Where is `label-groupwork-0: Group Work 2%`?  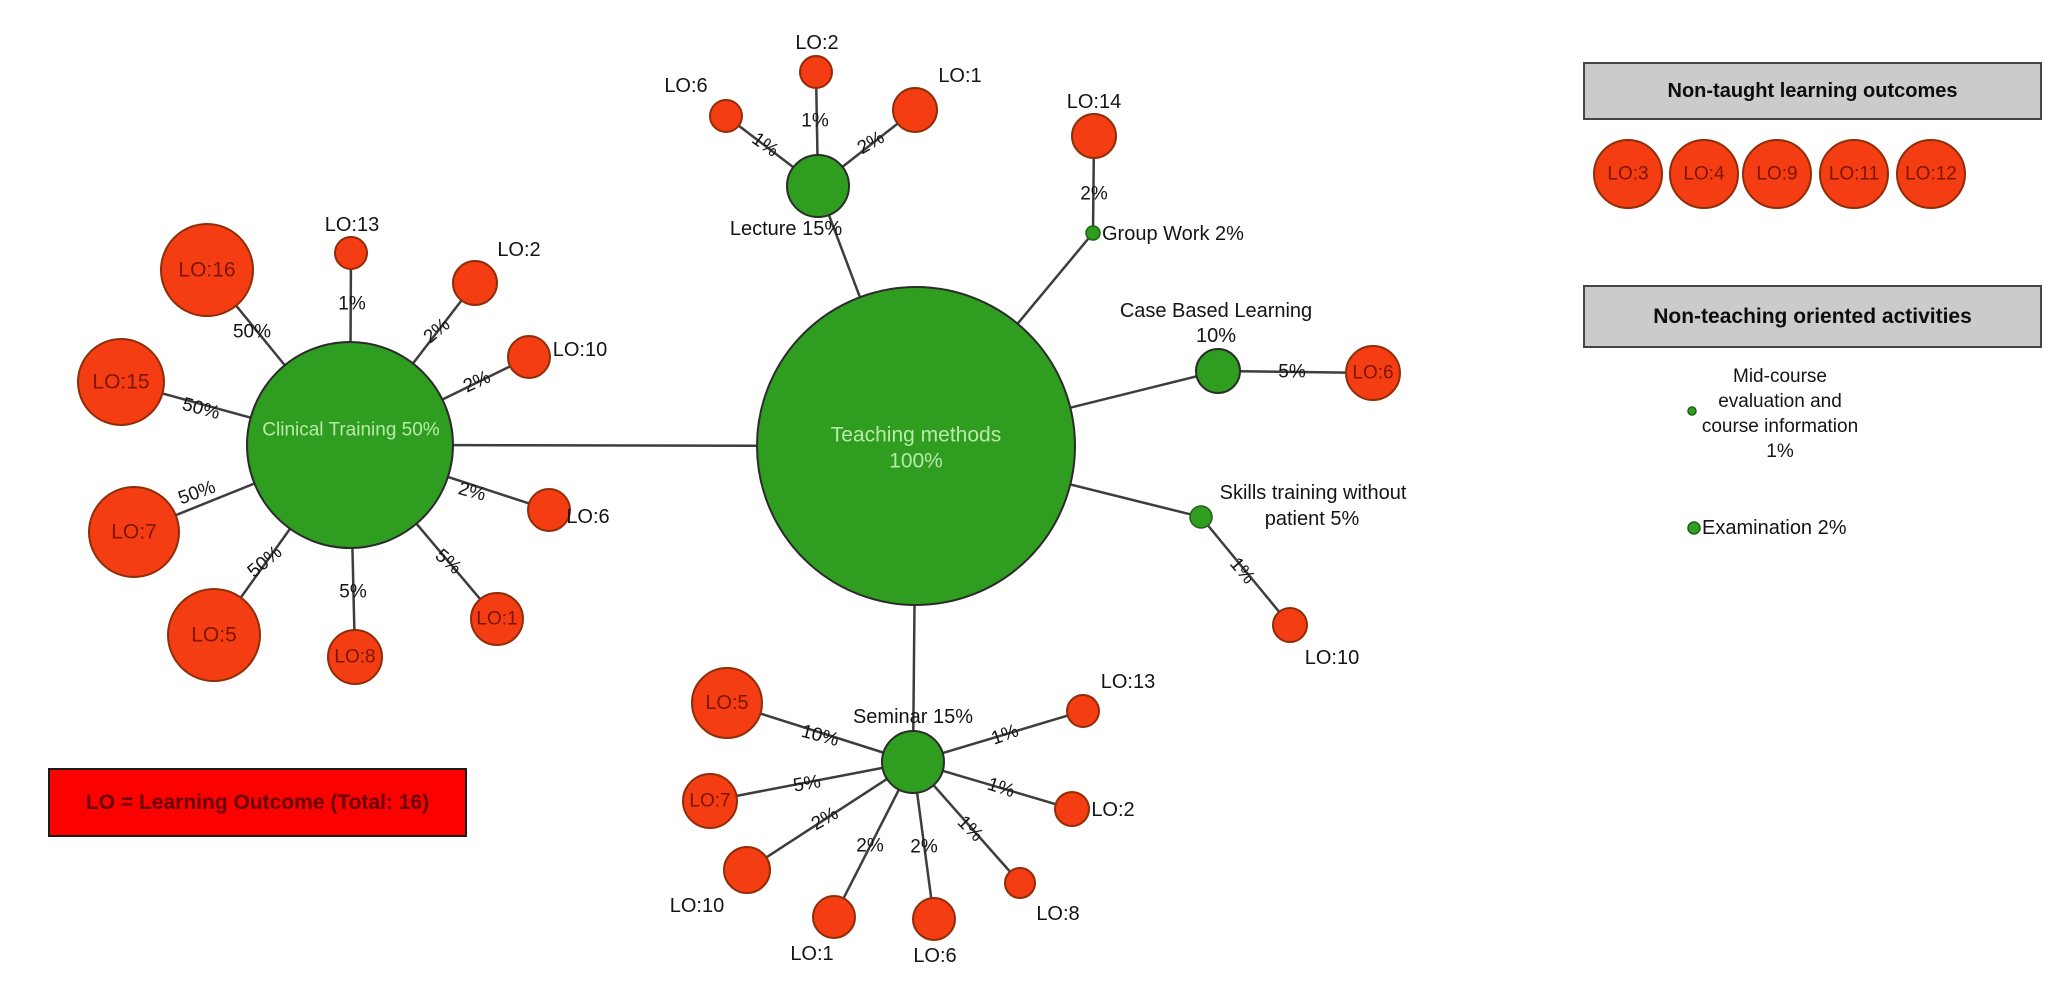 label-groupwork-0: Group Work 2% is located at coordinates (1173, 234).